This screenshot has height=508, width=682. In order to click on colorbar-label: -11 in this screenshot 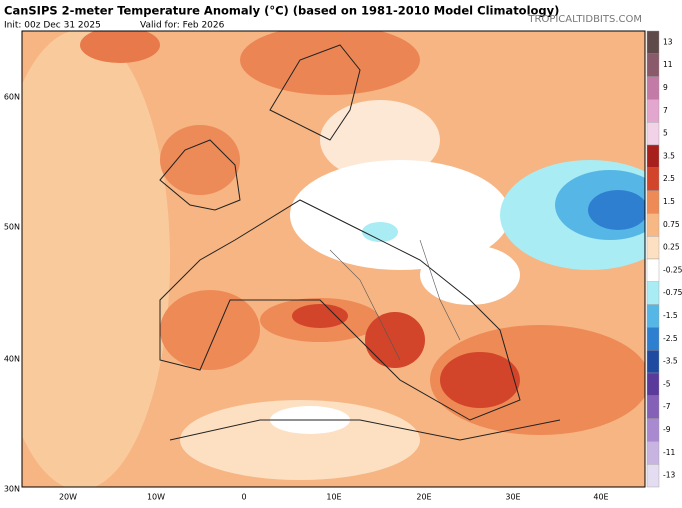, I will do `click(669, 452)`.